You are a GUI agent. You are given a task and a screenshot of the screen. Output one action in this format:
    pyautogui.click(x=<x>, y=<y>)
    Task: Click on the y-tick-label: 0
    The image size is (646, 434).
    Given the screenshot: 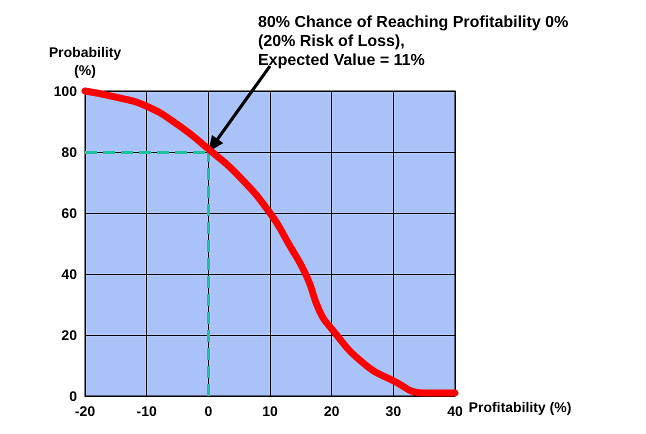 What is the action you would take?
    pyautogui.click(x=73, y=396)
    